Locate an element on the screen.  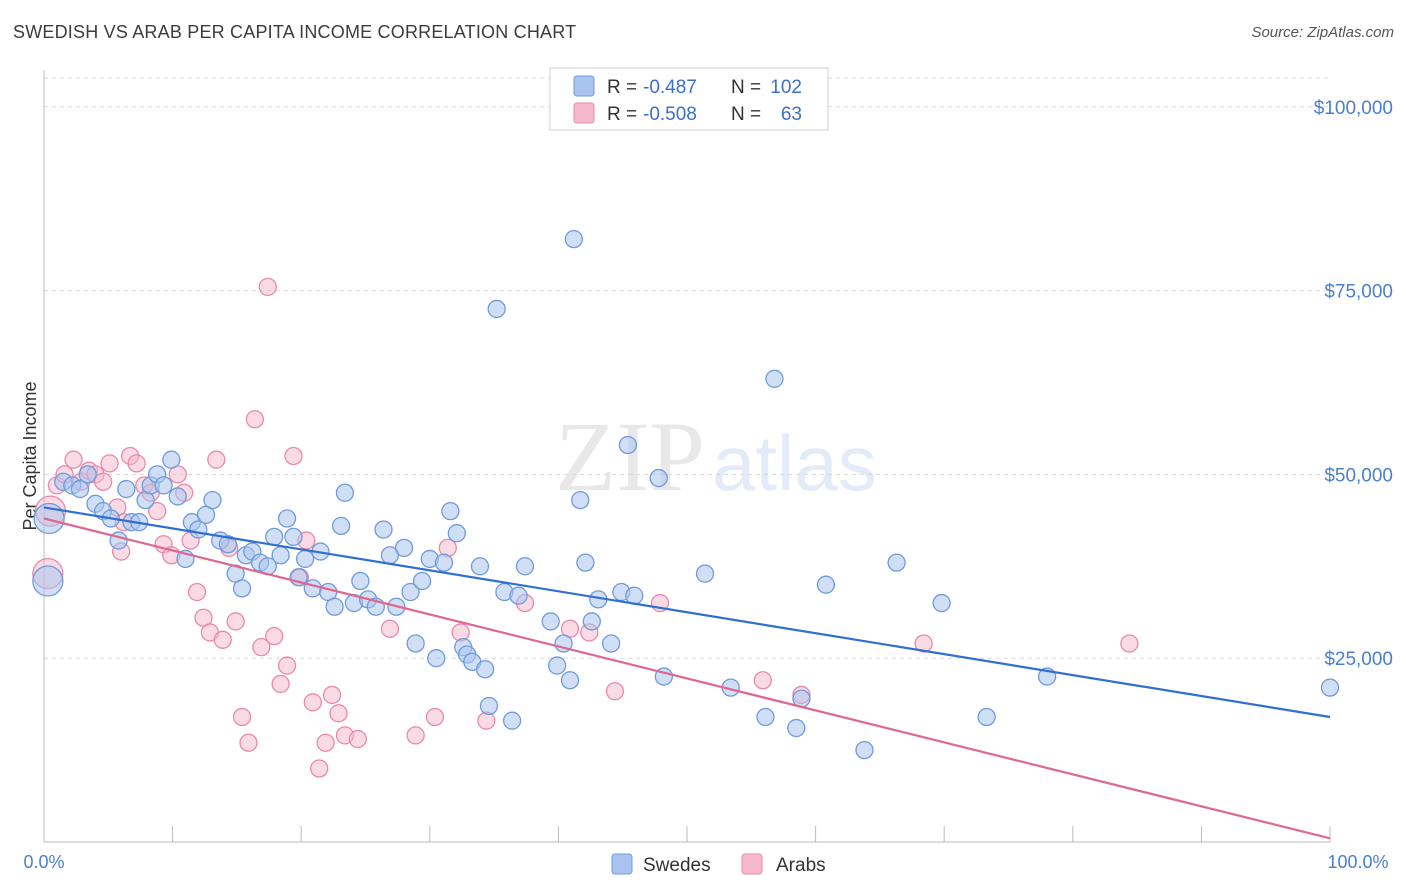
legend-arabs-r-label: R = is located at coordinates (622, 114).